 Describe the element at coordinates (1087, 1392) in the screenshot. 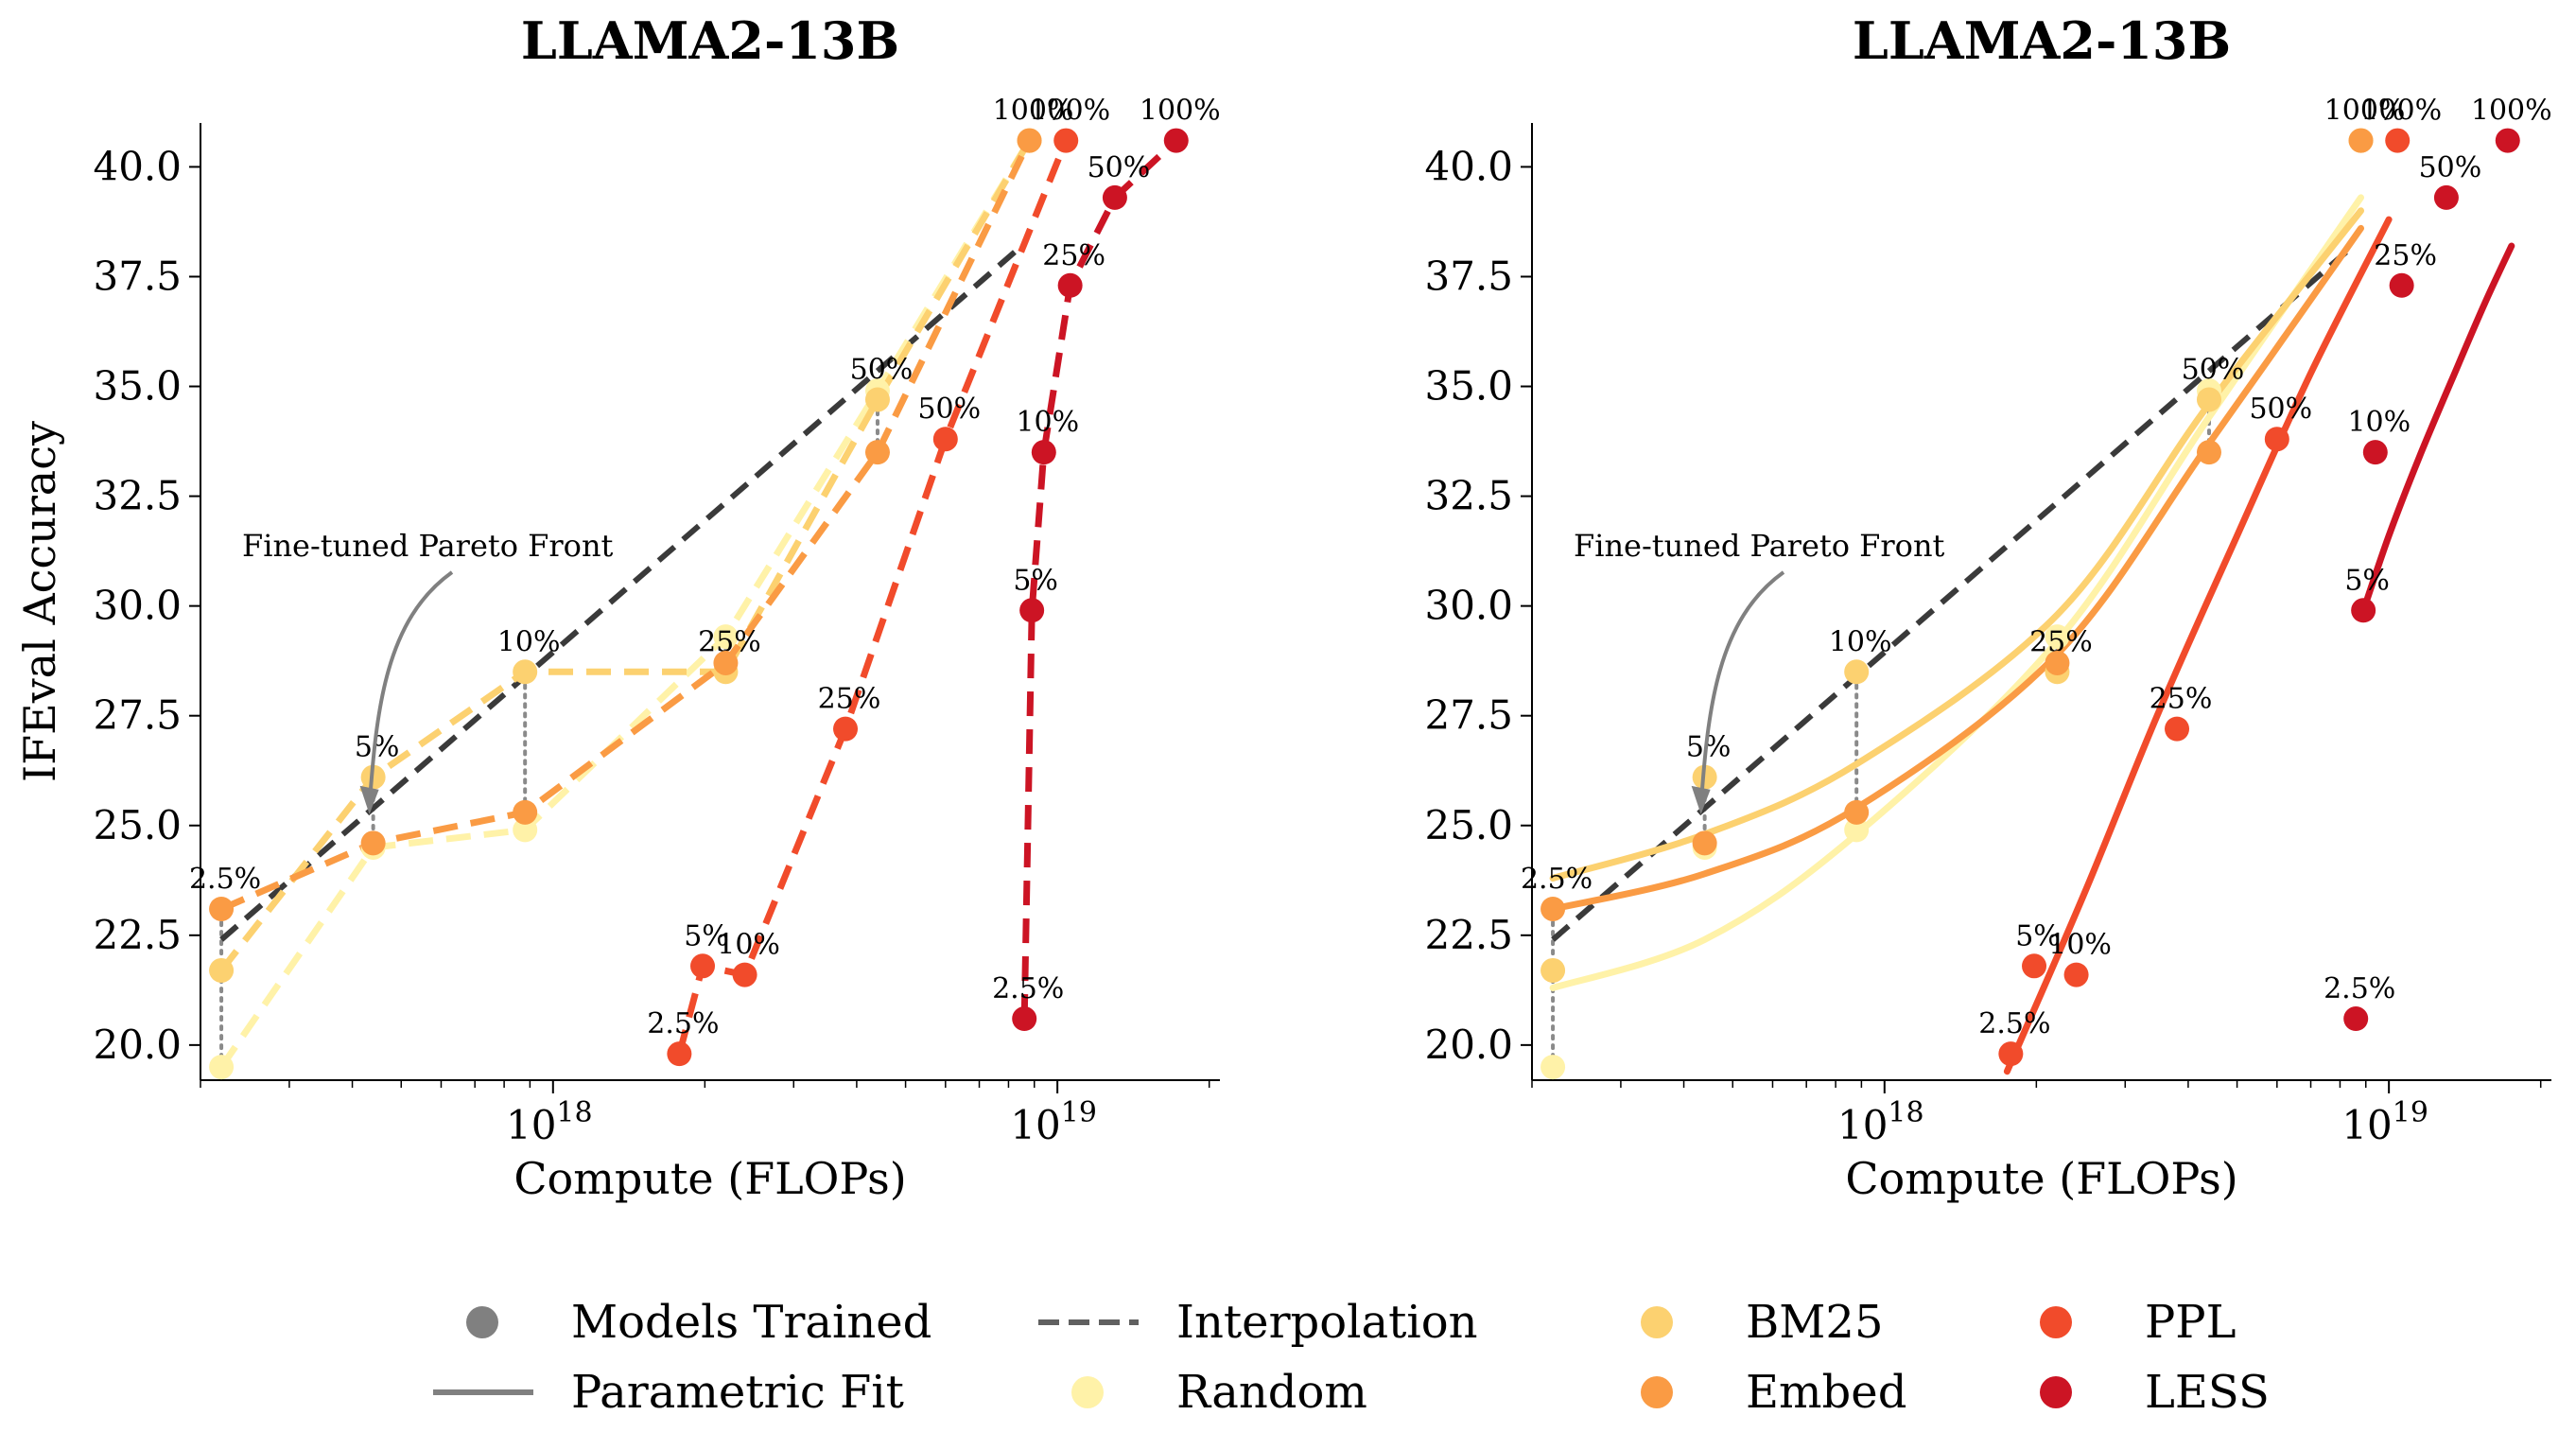

I see `random-legend-icon` at that location.